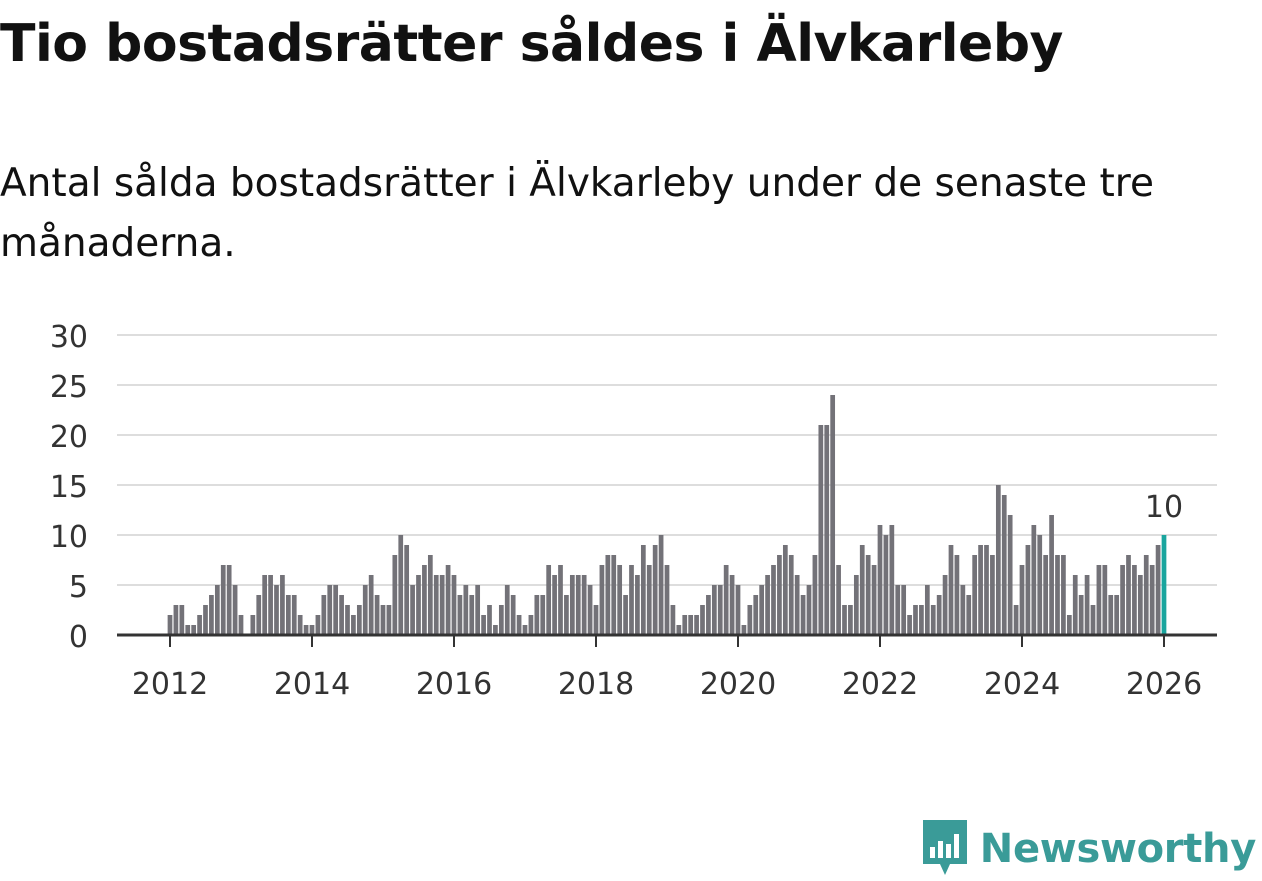  Describe the element at coordinates (69, 537) in the screenshot. I see `y-tick-label: 10` at that location.